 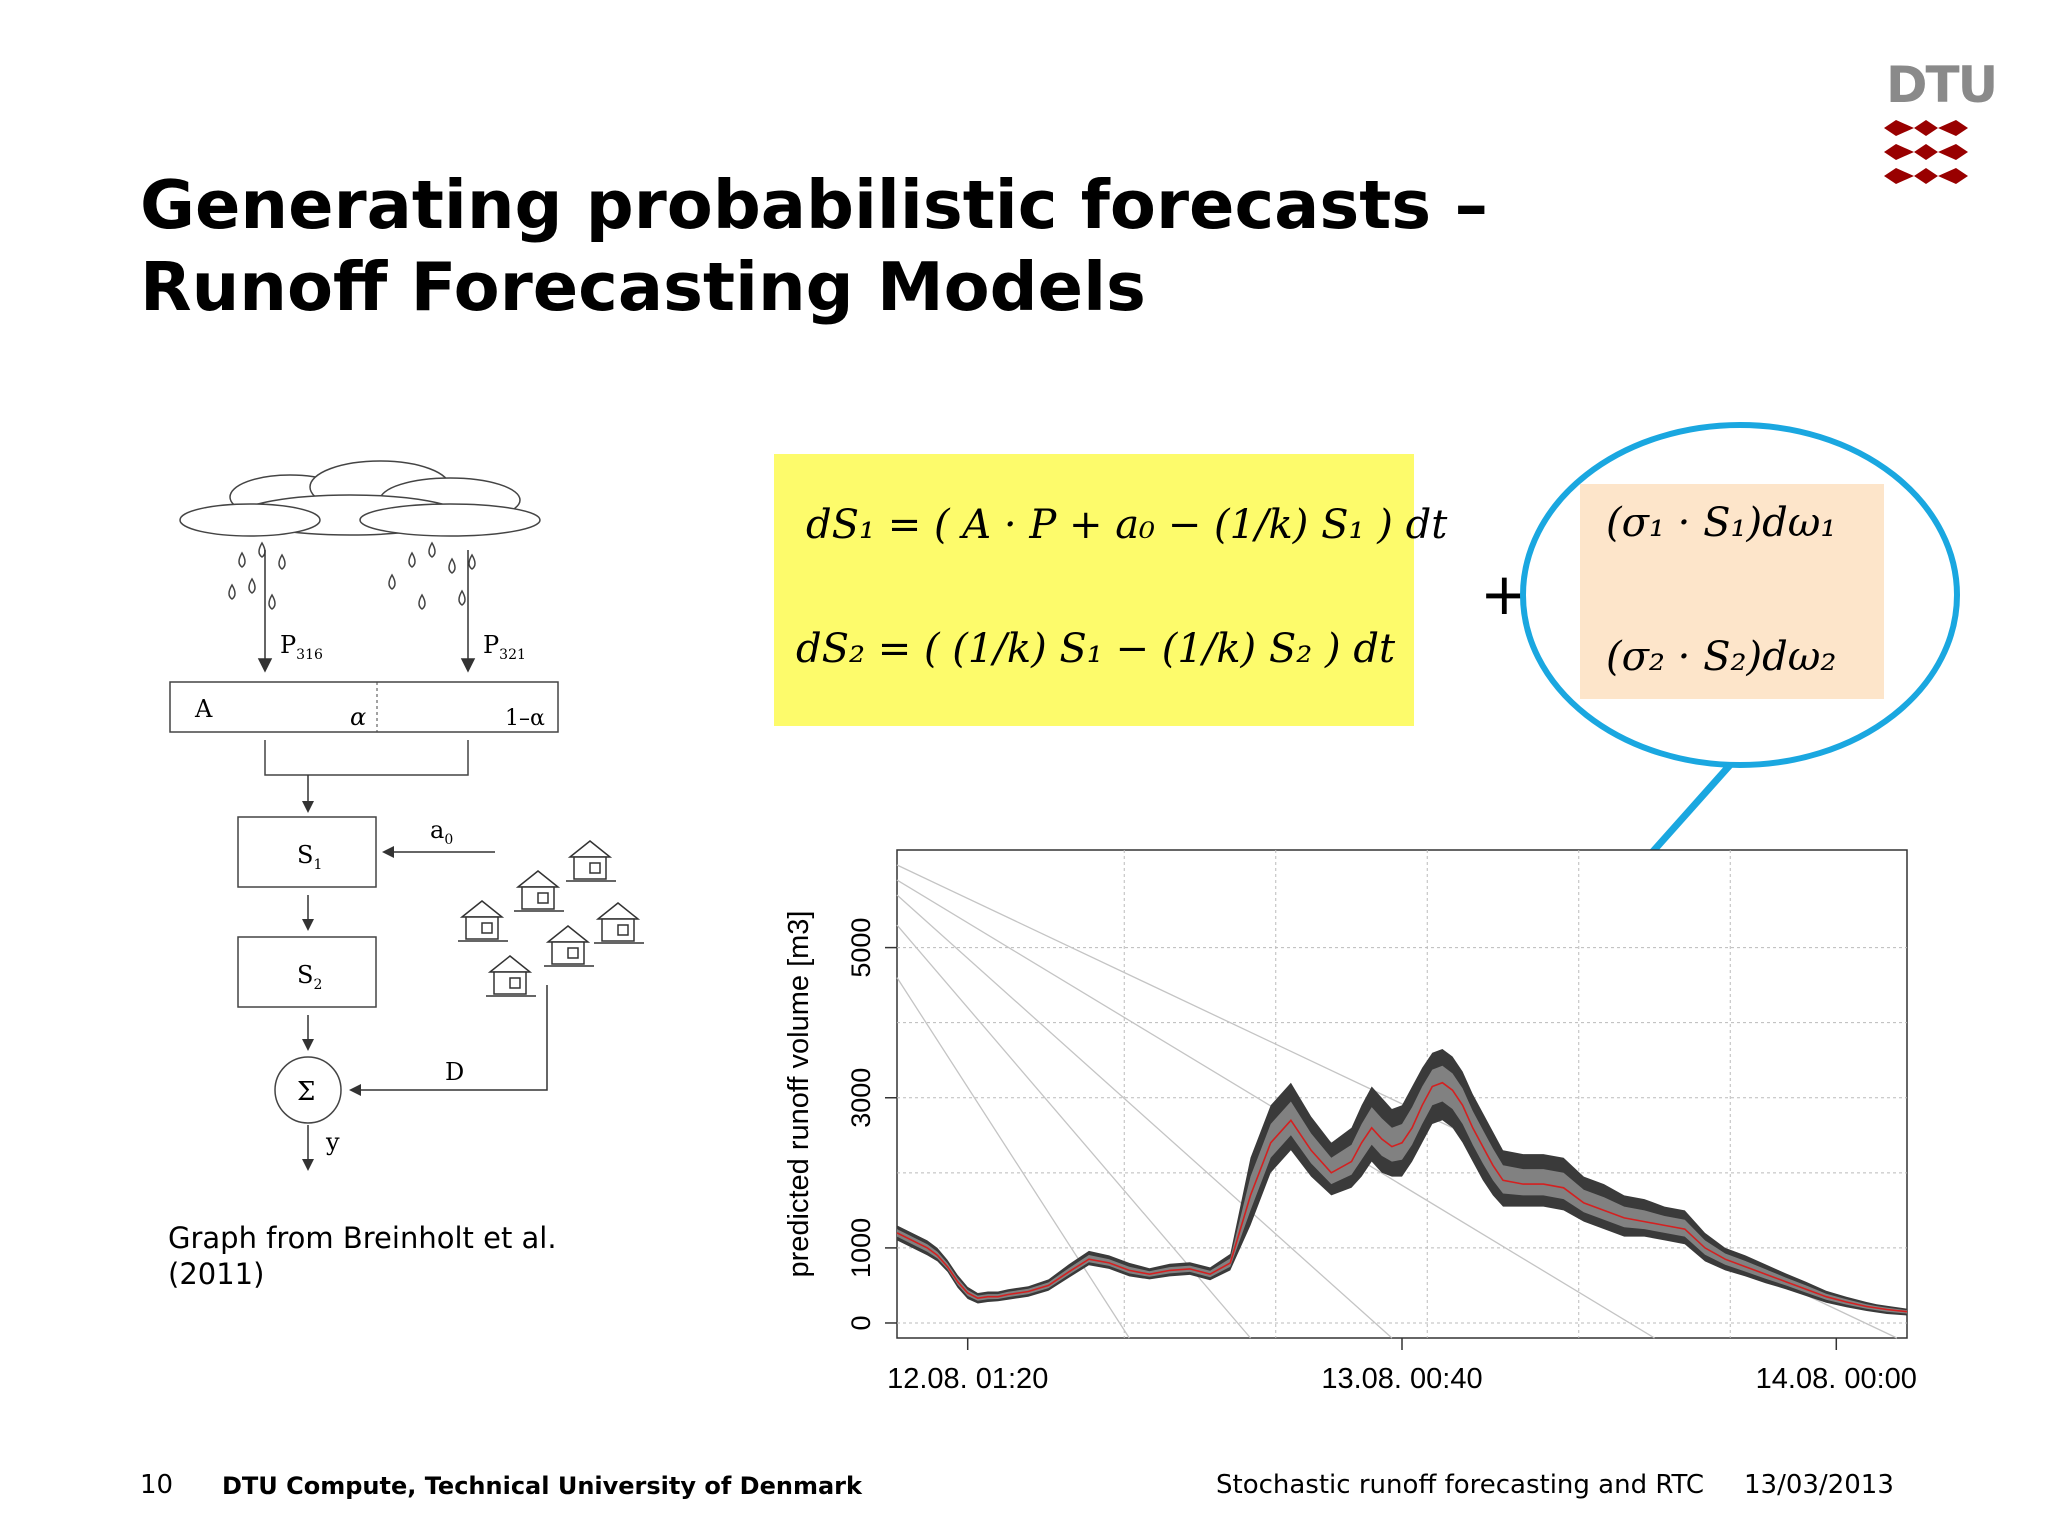 I want to click on sigma-label: Σ, so click(x=306, y=1092).